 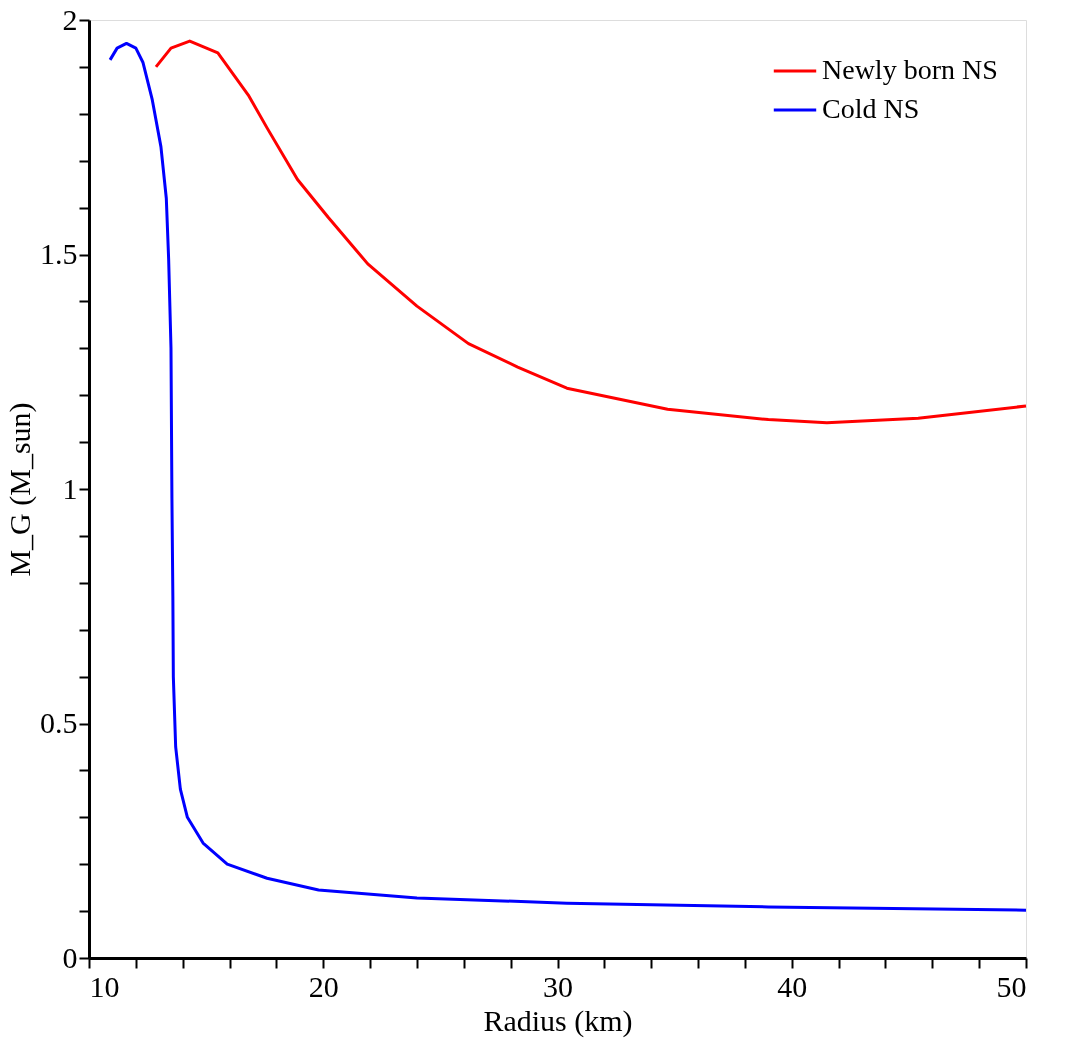 What do you see at coordinates (70, 19) in the screenshot?
I see `y-tick-label: 2` at bounding box center [70, 19].